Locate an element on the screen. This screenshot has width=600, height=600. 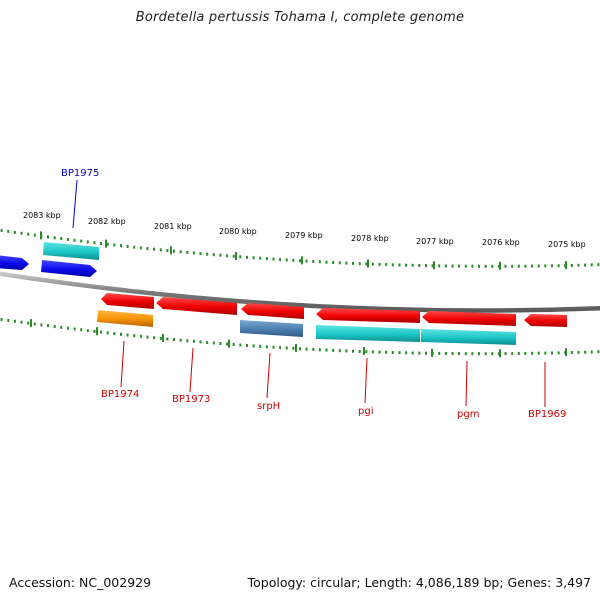
gene-label-bp1973: BP1973 is located at coordinates (191, 399).